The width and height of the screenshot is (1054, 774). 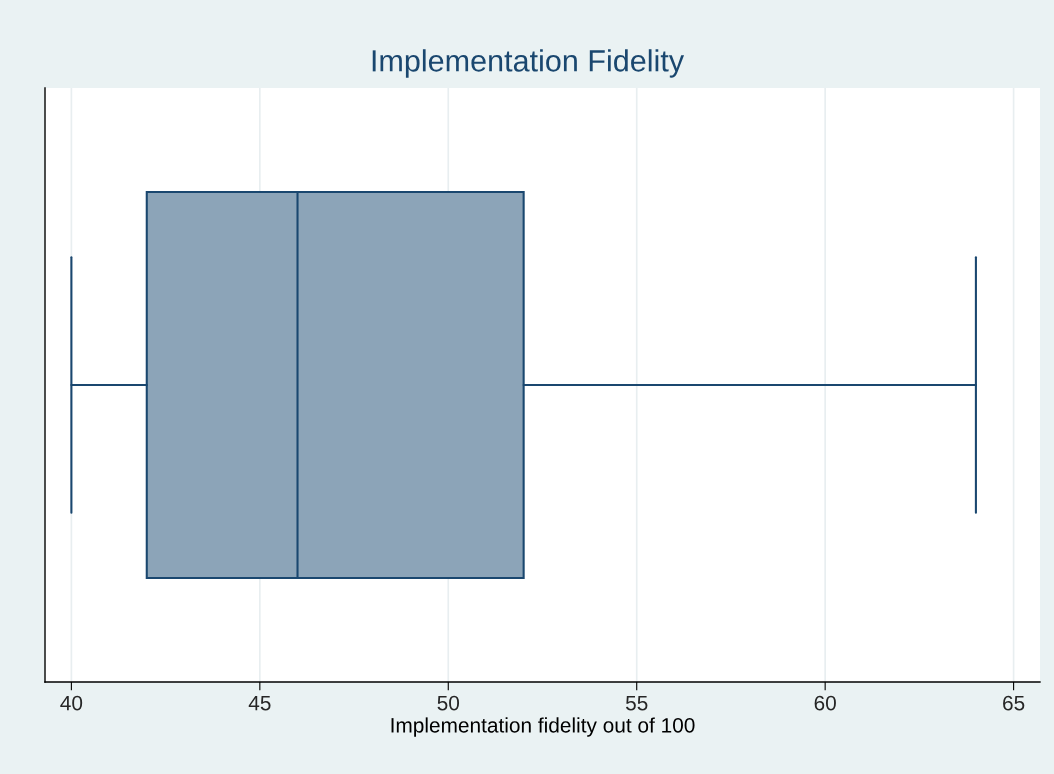 I want to click on chart-title: Implementation Fidelity, so click(x=528, y=63).